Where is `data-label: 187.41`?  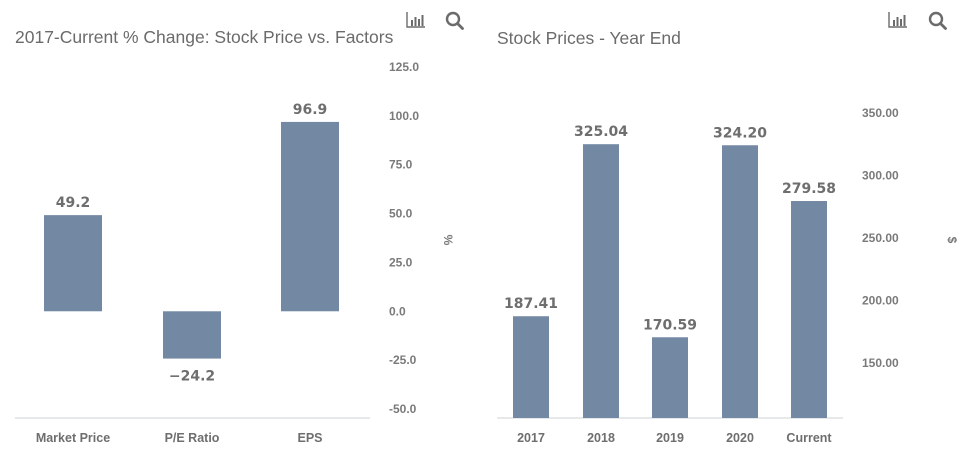
data-label: 187.41 is located at coordinates (531, 304).